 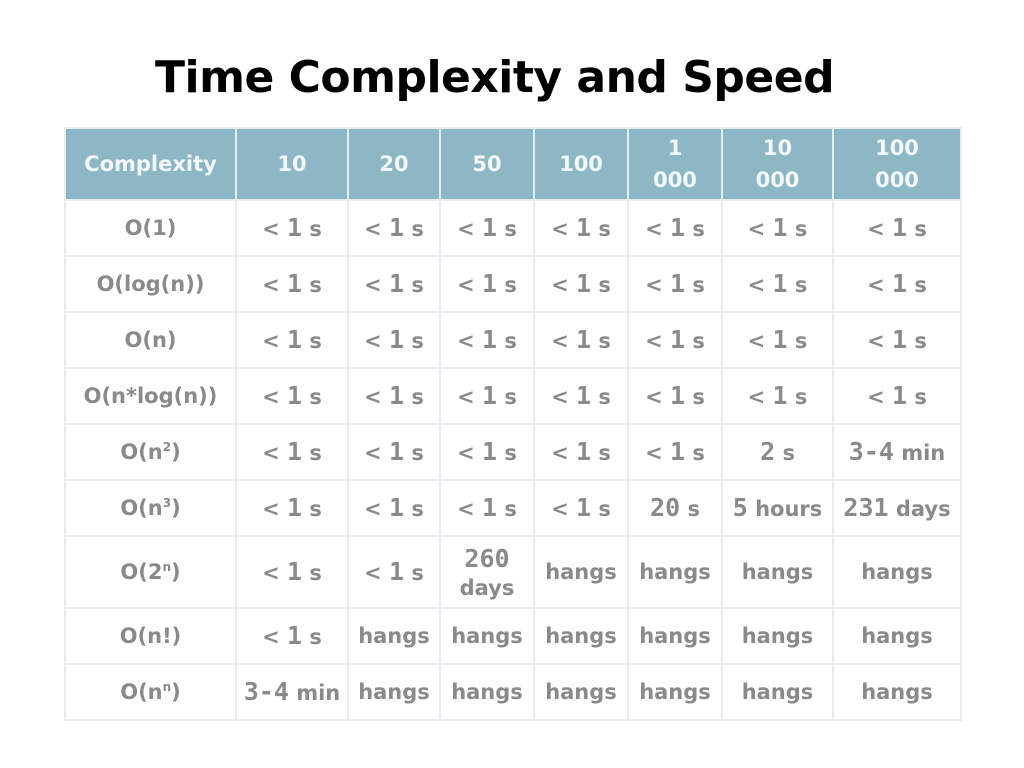 I want to click on row-label: O(log(n)), so click(x=150, y=284).